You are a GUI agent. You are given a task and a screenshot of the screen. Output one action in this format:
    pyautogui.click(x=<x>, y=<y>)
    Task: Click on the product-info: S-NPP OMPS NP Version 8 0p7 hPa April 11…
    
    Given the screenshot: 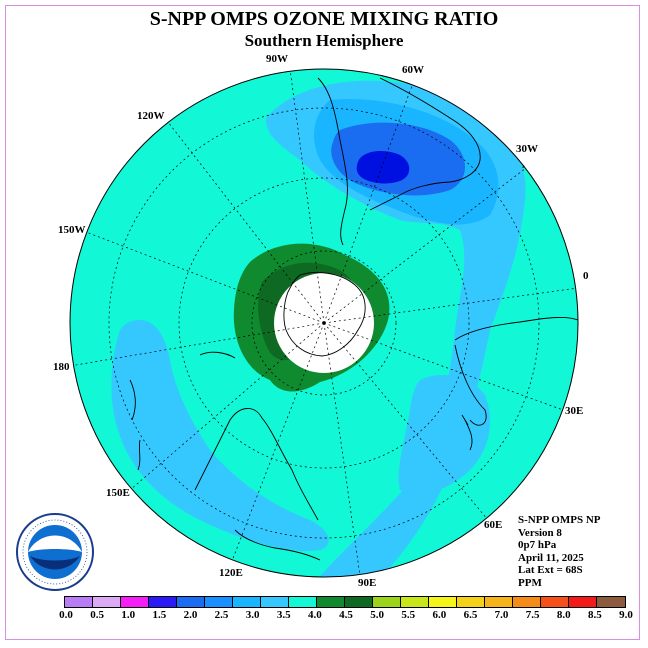 What is the action you would take?
    pyautogui.click(x=559, y=552)
    